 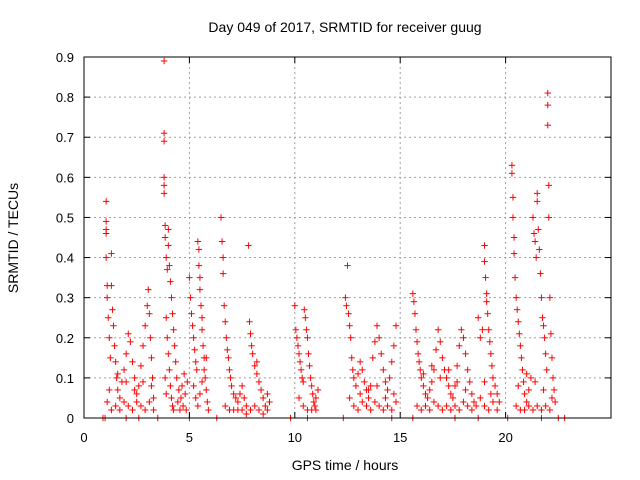 I want to click on y-tick-label: 0.1, so click(x=65, y=378).